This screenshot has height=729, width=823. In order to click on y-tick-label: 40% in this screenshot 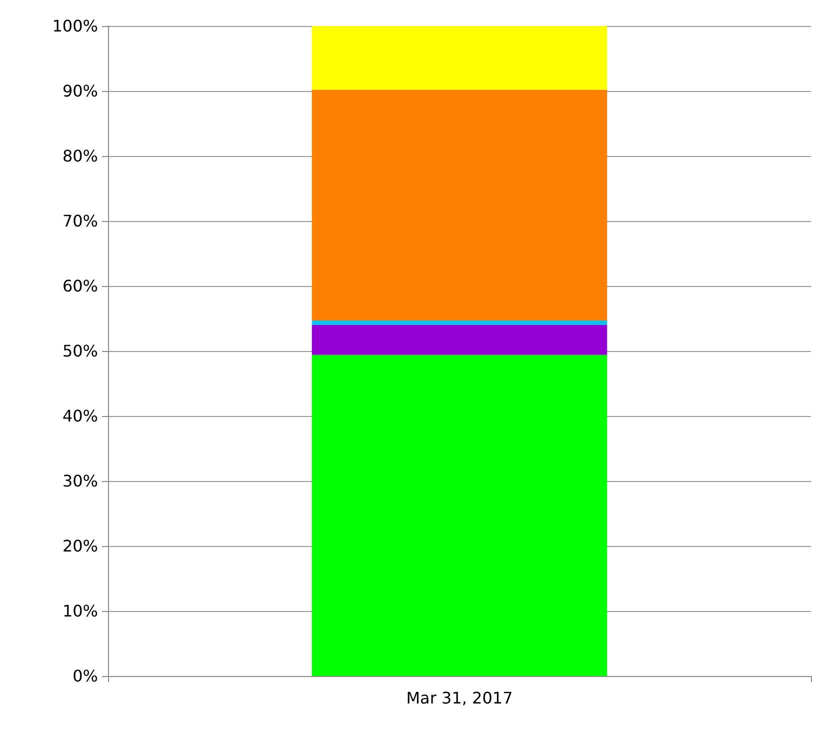, I will do `click(80, 416)`.